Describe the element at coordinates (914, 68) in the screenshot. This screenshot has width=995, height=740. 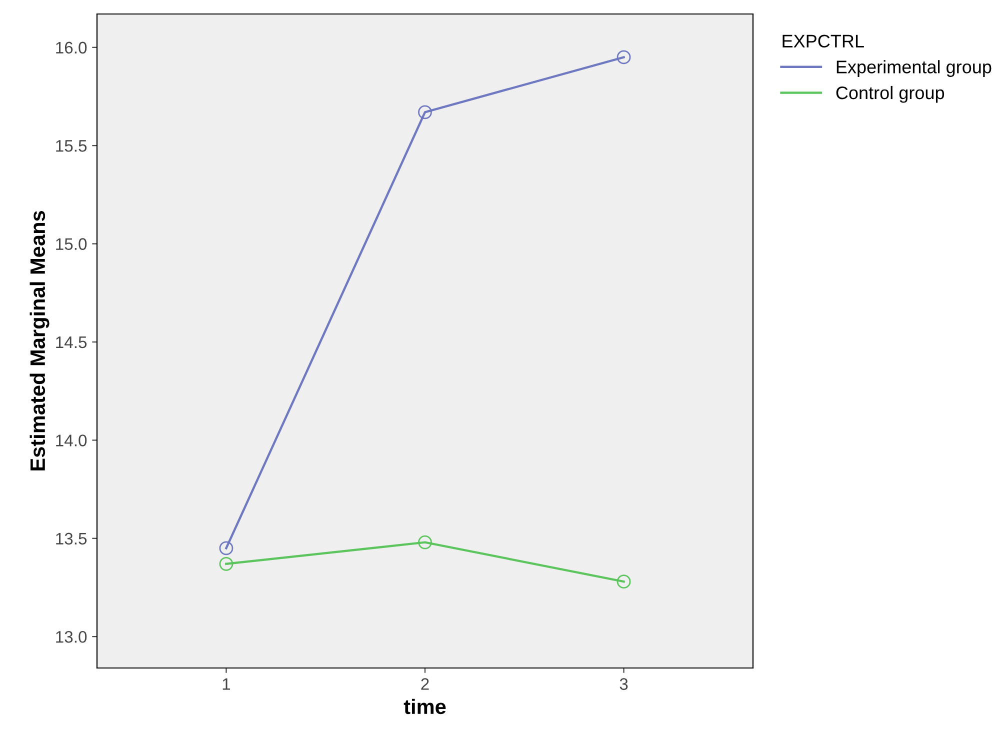
I see `legend-label: Experimental group` at that location.